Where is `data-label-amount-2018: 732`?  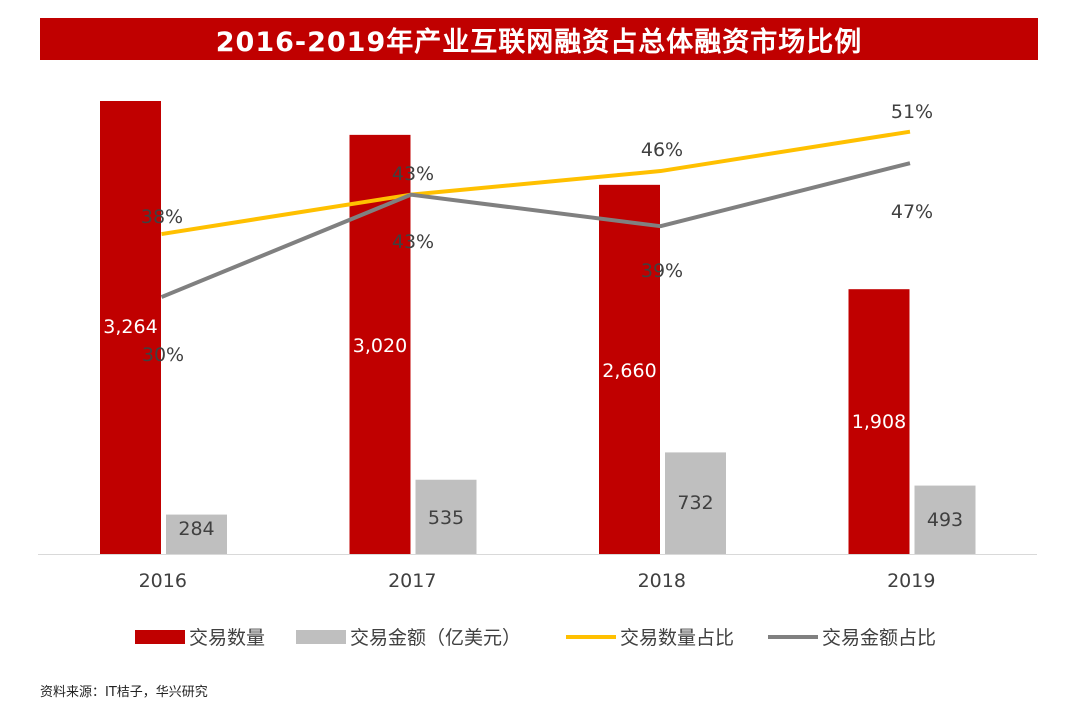 data-label-amount-2018: 732 is located at coordinates (695, 503).